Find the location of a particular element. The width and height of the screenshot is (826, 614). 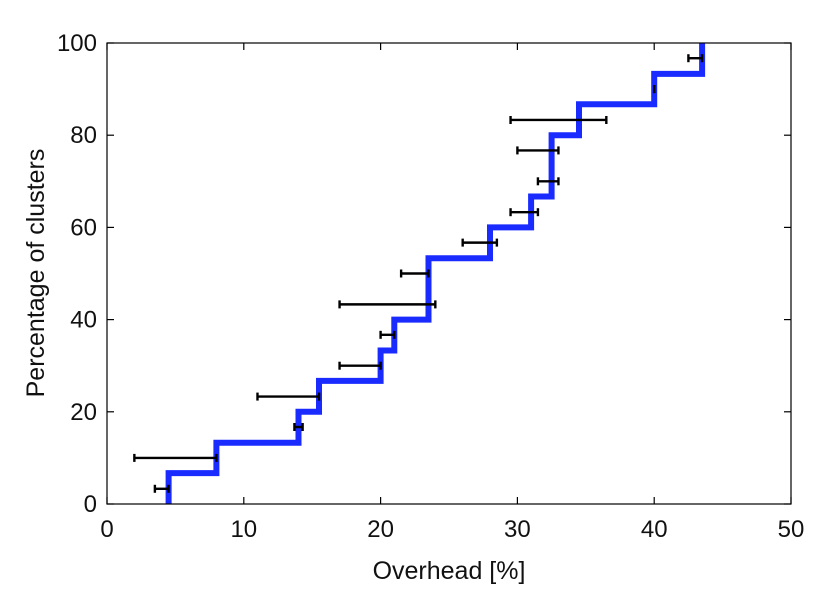

y-tick-label: 40 is located at coordinates (83, 320).